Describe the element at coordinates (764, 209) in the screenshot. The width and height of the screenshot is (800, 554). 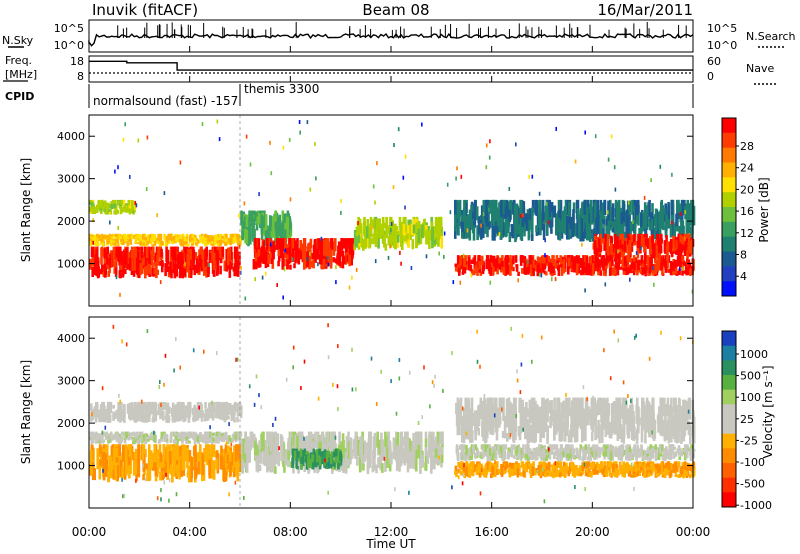
I see `power-colorbar-label: Power [dB]` at that location.